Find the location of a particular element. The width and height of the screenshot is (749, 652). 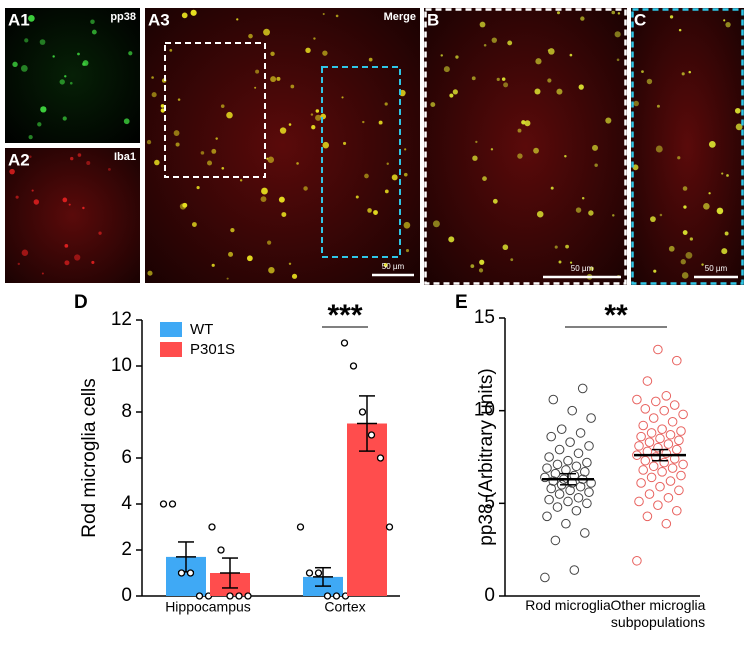

significance-label: ** is located at coordinates (616, 315).